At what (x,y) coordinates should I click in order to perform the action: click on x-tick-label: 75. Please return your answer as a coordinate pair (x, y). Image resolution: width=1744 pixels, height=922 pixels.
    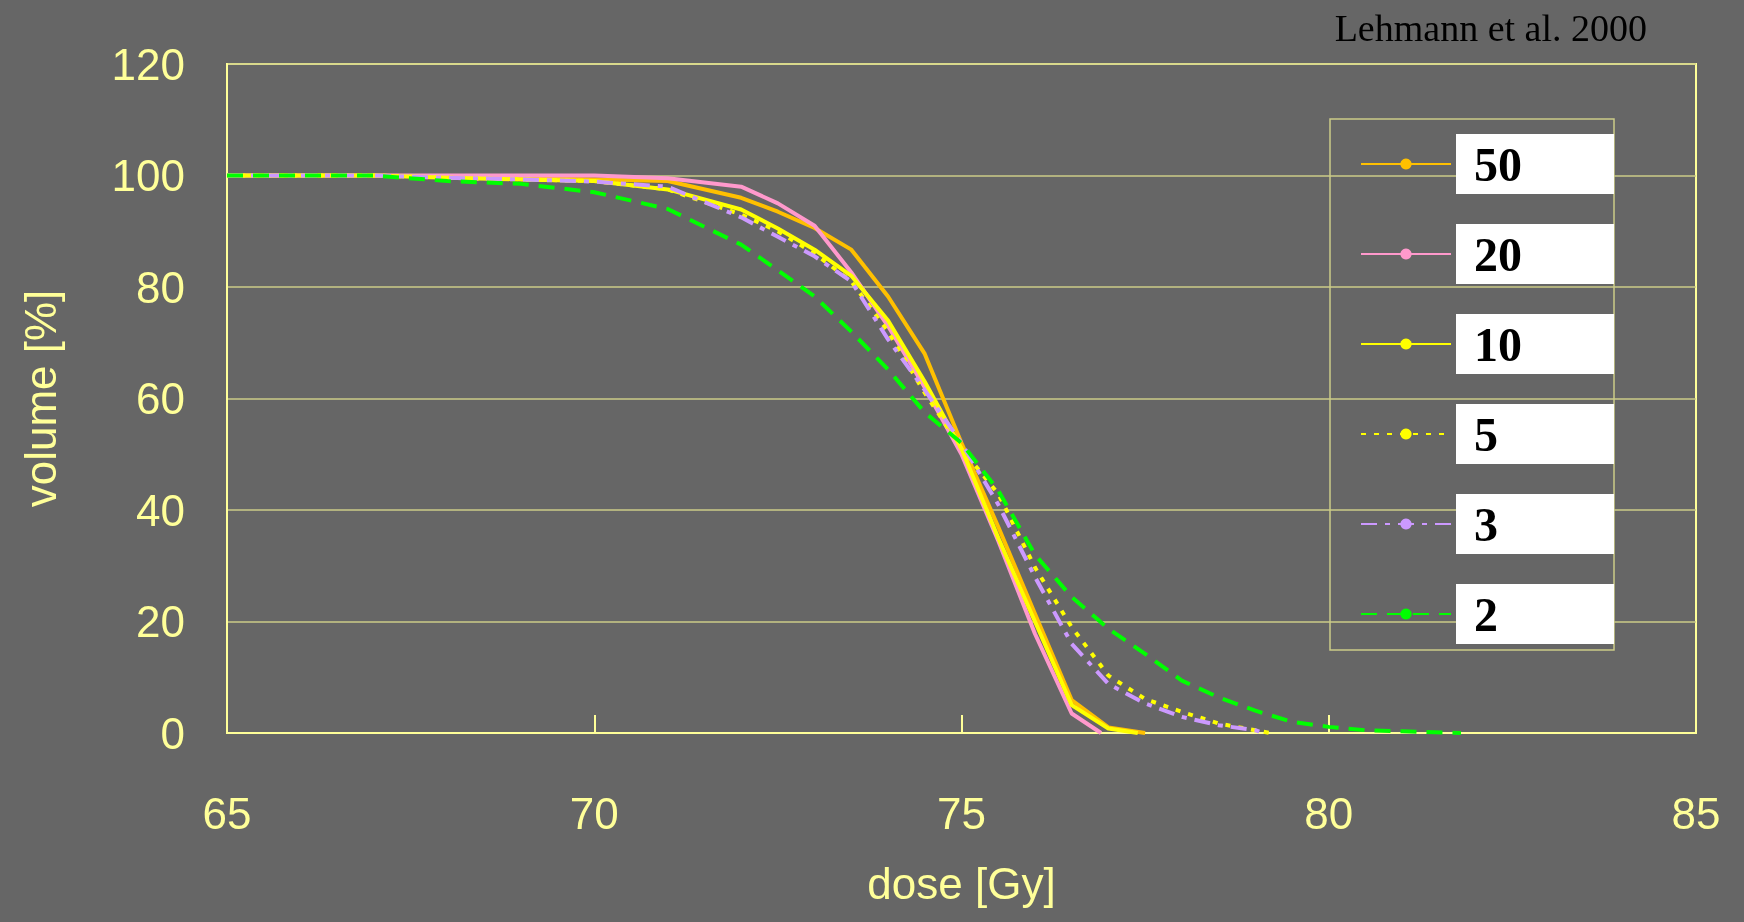
    Looking at the image, I should click on (961, 813).